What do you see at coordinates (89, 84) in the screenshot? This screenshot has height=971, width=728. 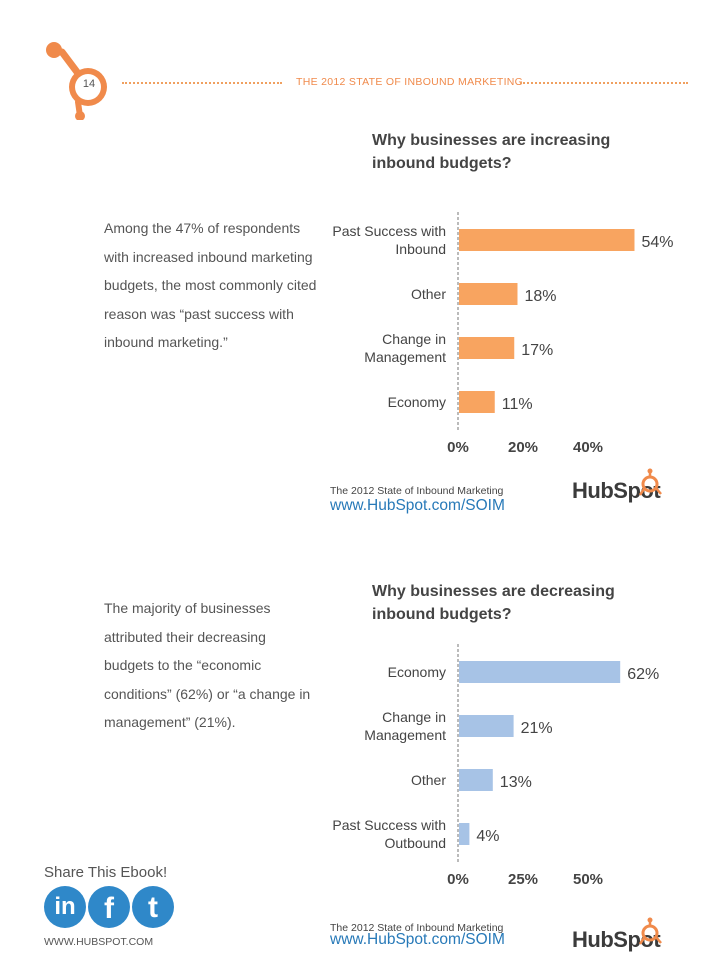 I see `page-number: 14` at bounding box center [89, 84].